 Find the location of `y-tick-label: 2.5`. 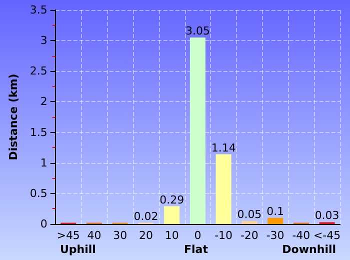

y-tick-label: 2.5 is located at coordinates (39, 71).